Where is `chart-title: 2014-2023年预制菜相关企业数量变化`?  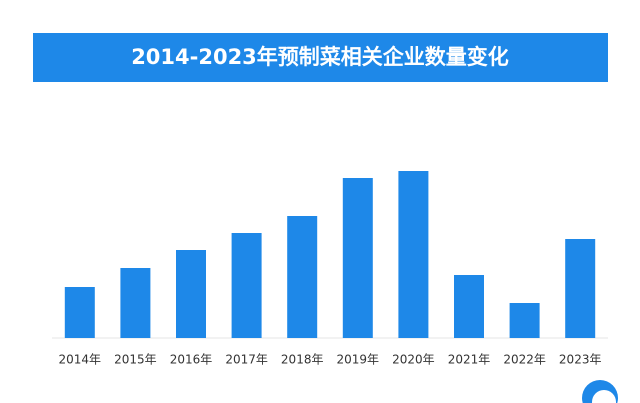
chart-title: 2014-2023年预制菜相关企业数量变化 is located at coordinates (320, 57).